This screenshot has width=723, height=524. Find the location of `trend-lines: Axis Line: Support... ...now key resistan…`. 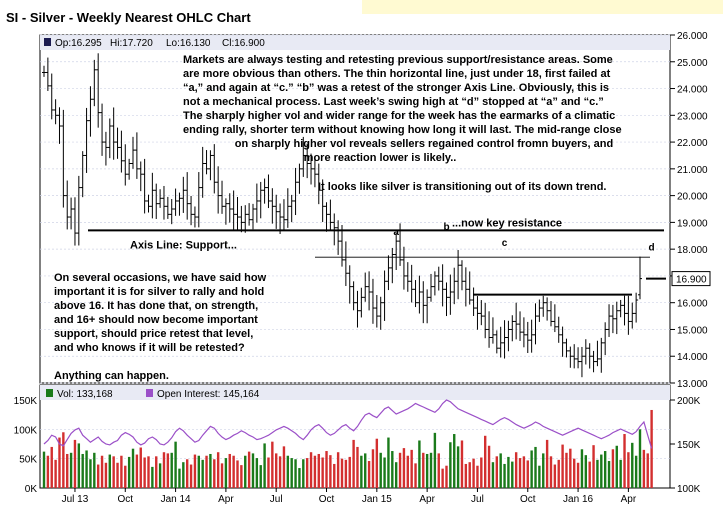

trend-lines: Axis Line: Support... ...now key resistan… is located at coordinates (376, 256).